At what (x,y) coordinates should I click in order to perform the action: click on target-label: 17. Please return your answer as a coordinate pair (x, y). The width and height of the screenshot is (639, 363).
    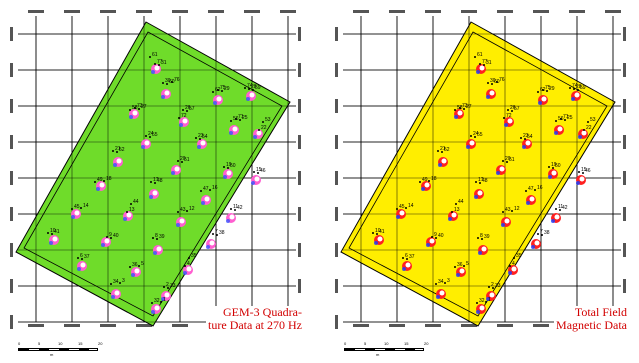
    Looking at the image, I should click on (156, 180).